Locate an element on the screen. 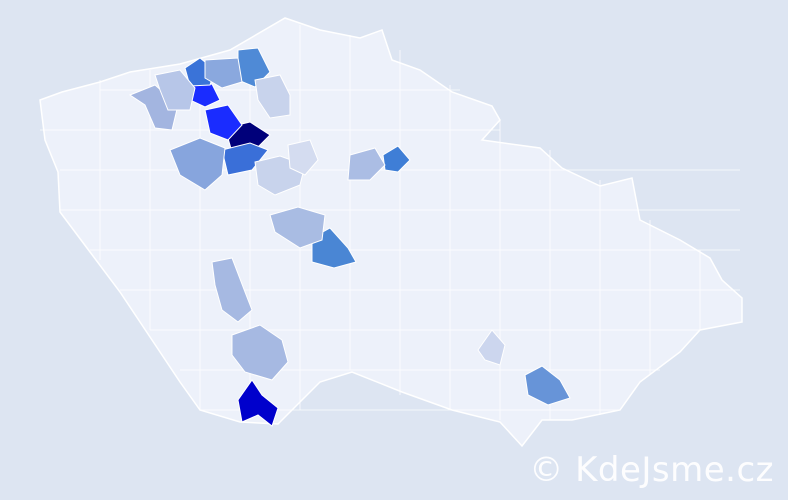 The image size is (788, 500). district-medium-high is located at coordinates (334, 248).